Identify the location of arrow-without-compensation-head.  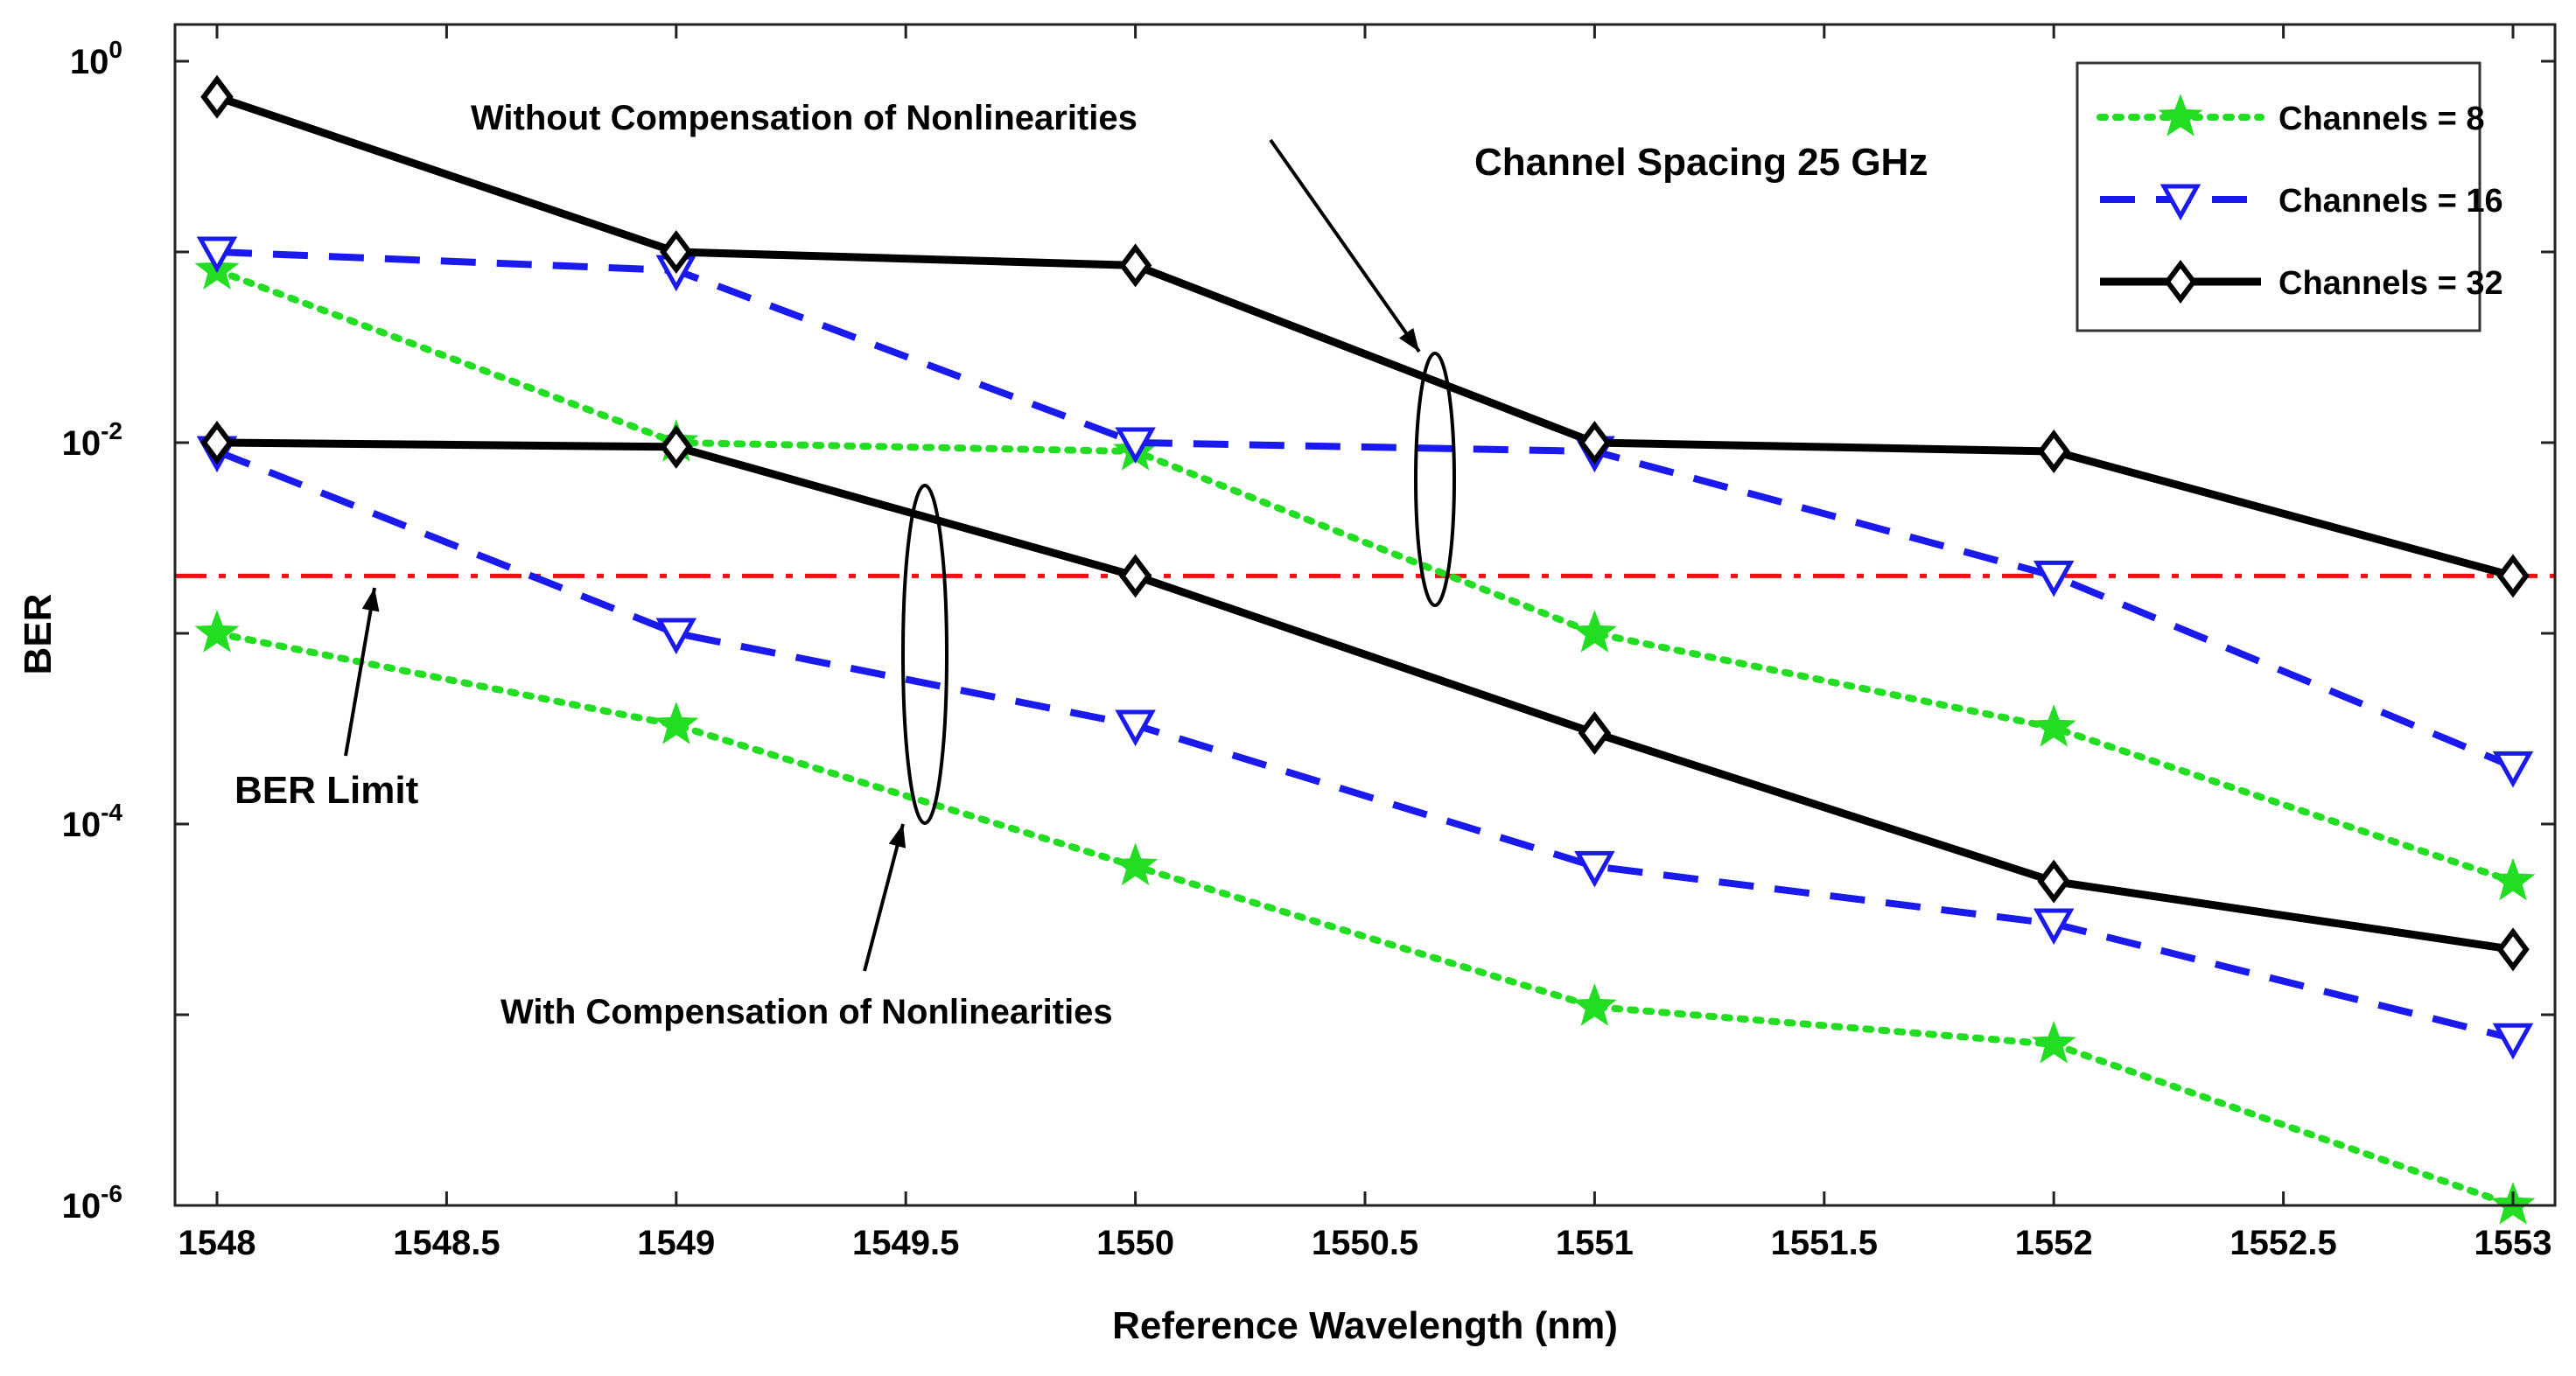
(1408, 339).